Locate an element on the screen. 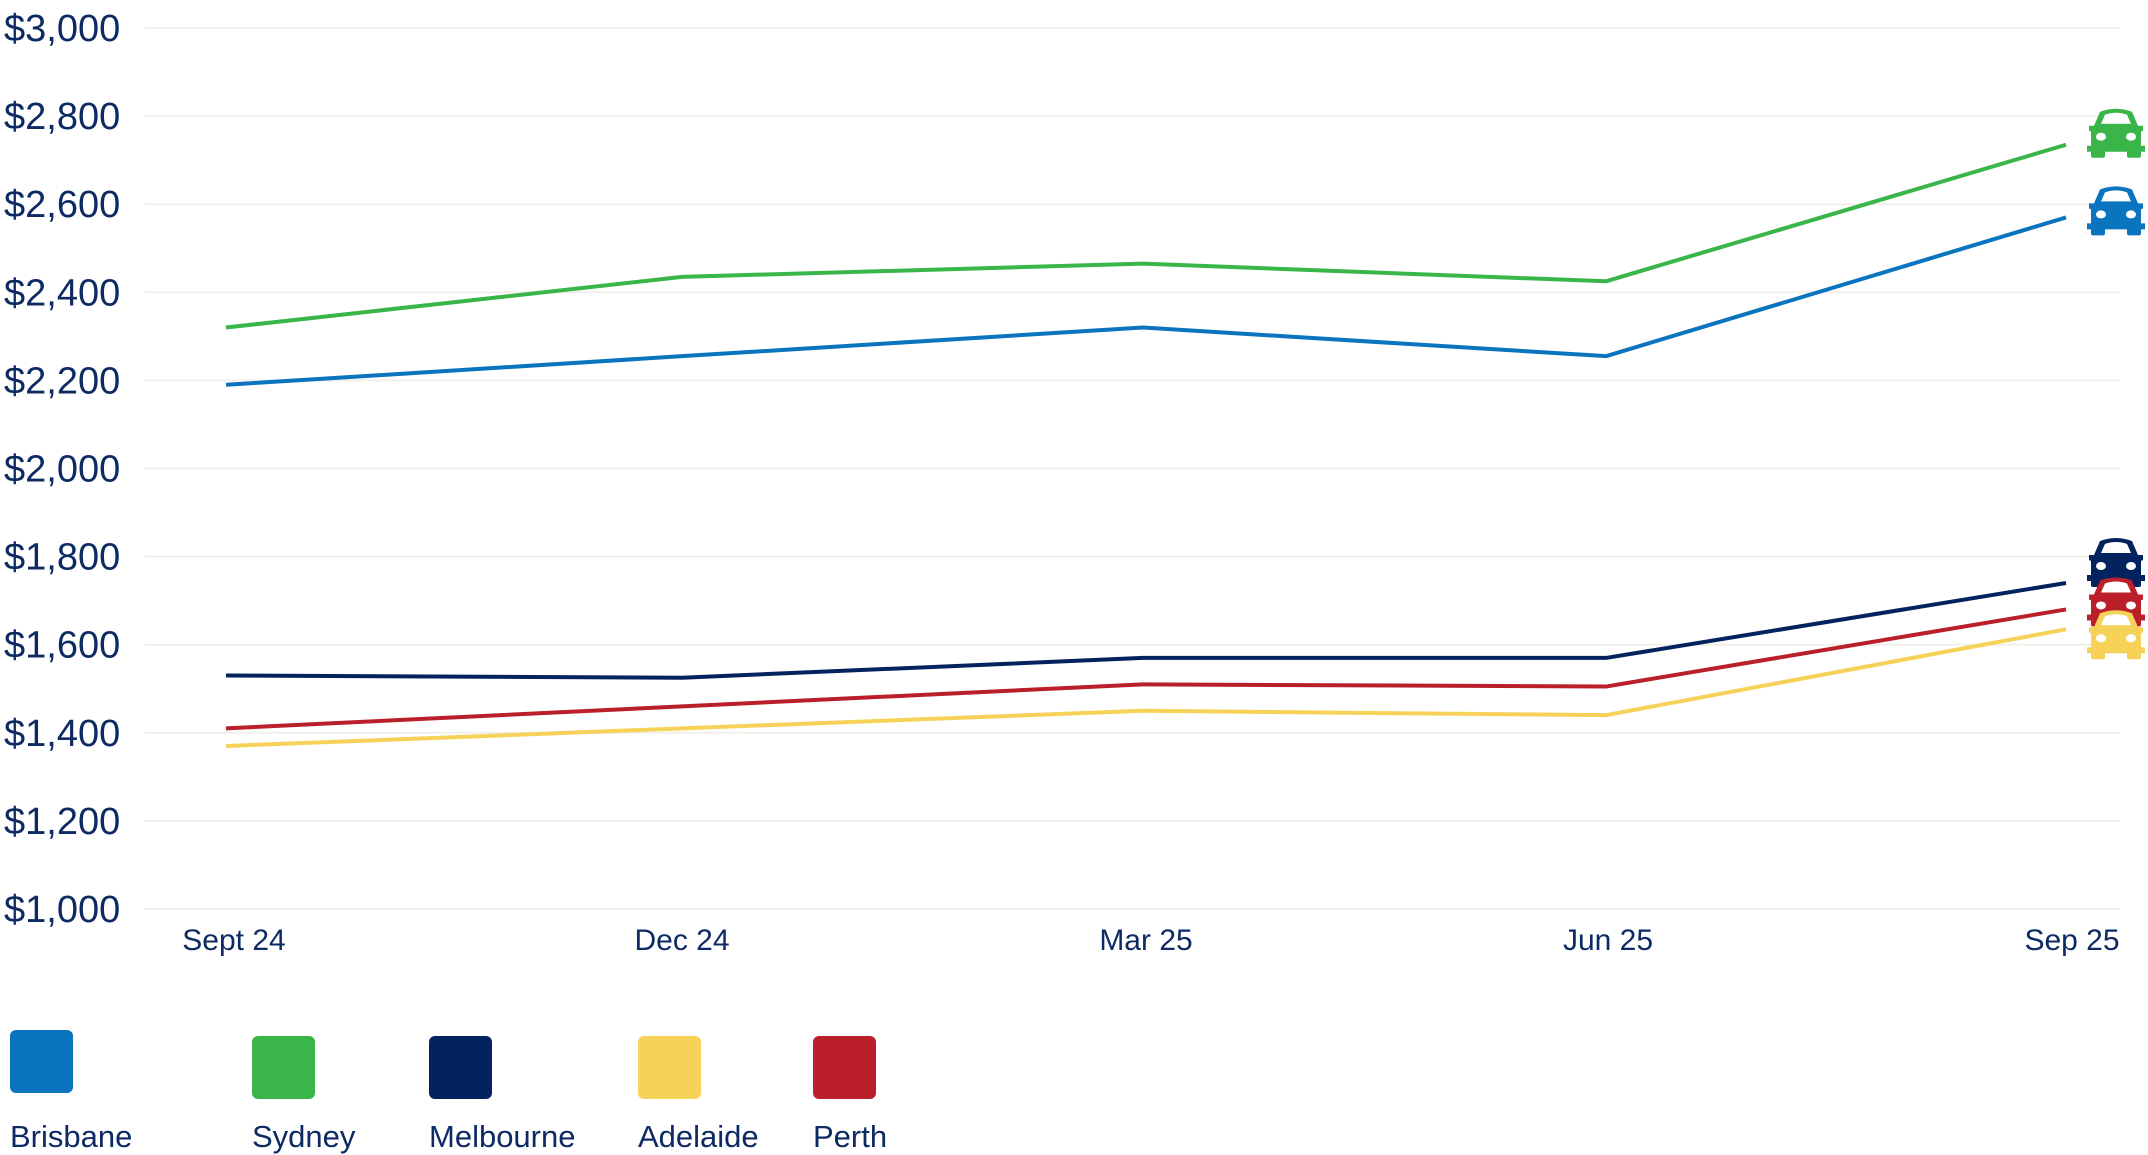 This screenshot has height=1155, width=2148. x-tick-label: Sept 24 is located at coordinates (233, 940).